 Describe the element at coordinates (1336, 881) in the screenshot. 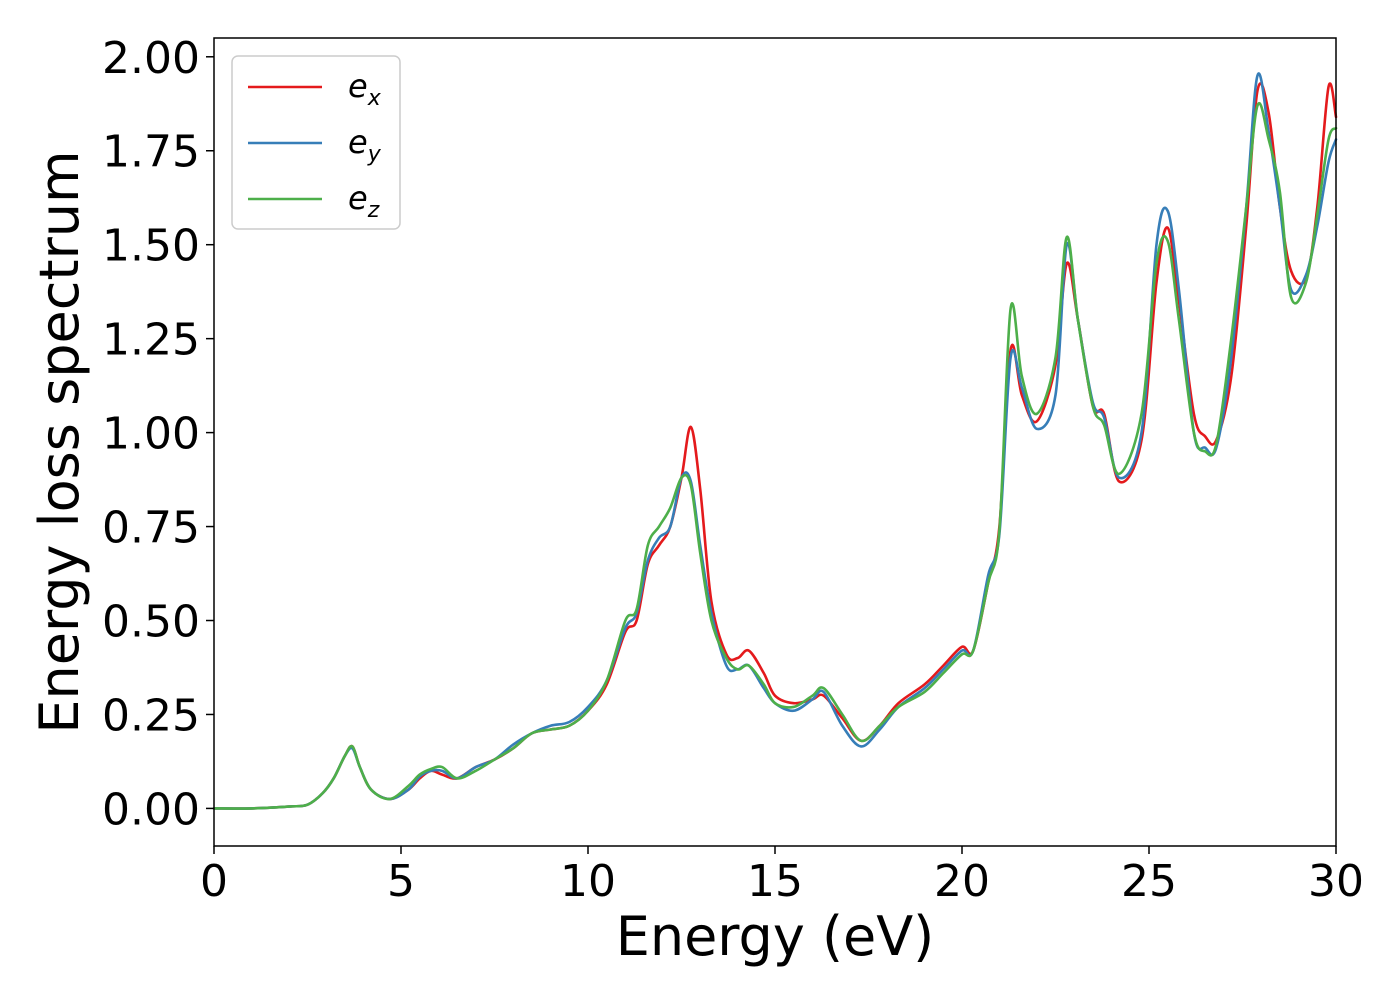

I see `x-tick-label: 30` at that location.